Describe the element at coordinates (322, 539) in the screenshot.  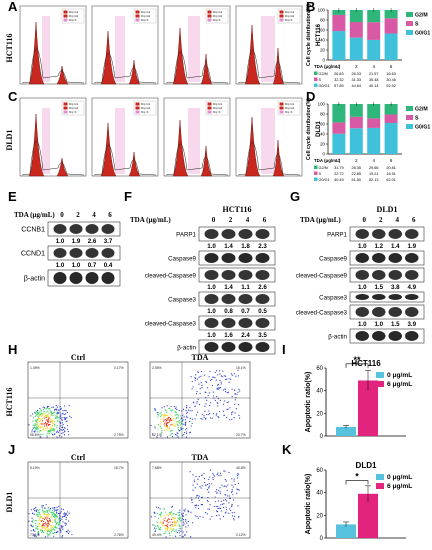
I see `y-tick-label: 0` at that location.